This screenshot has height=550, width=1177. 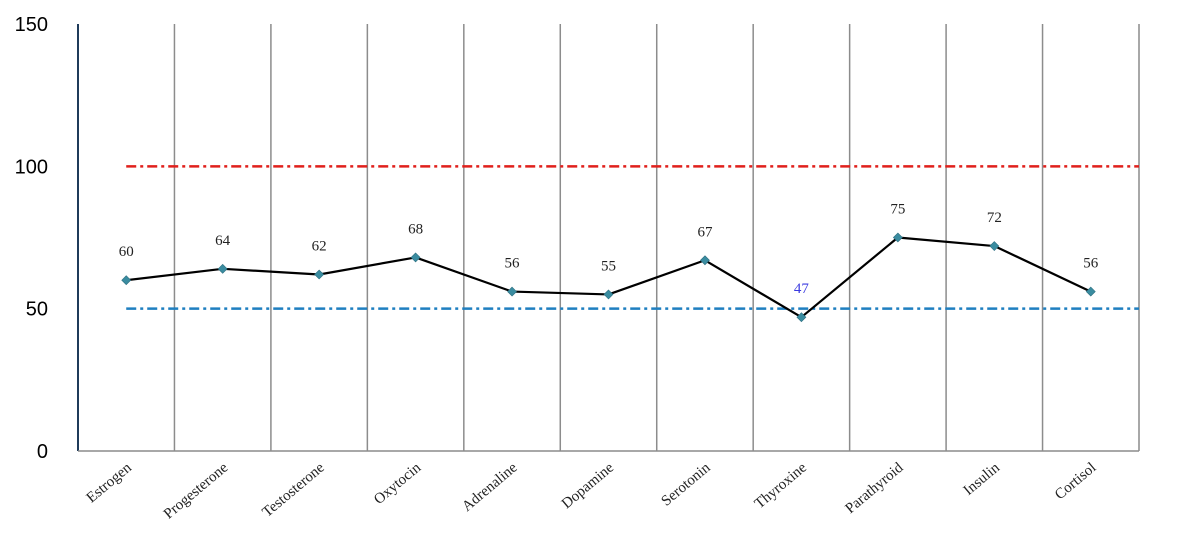 I want to click on y-tick-label: 150, so click(x=31, y=25).